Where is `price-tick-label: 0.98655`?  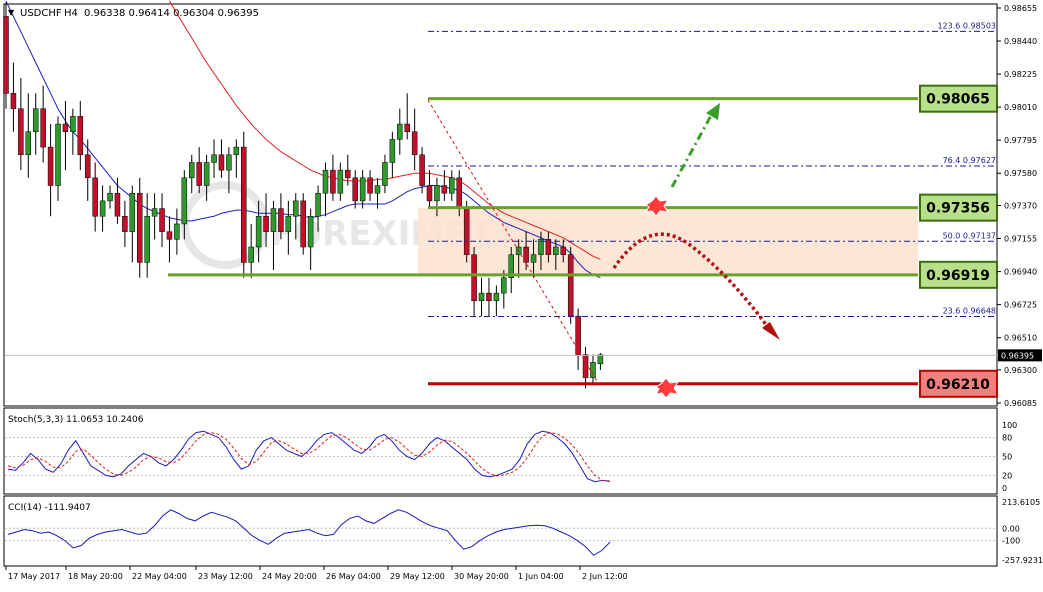 price-tick-label: 0.98655 is located at coordinates (1020, 8).